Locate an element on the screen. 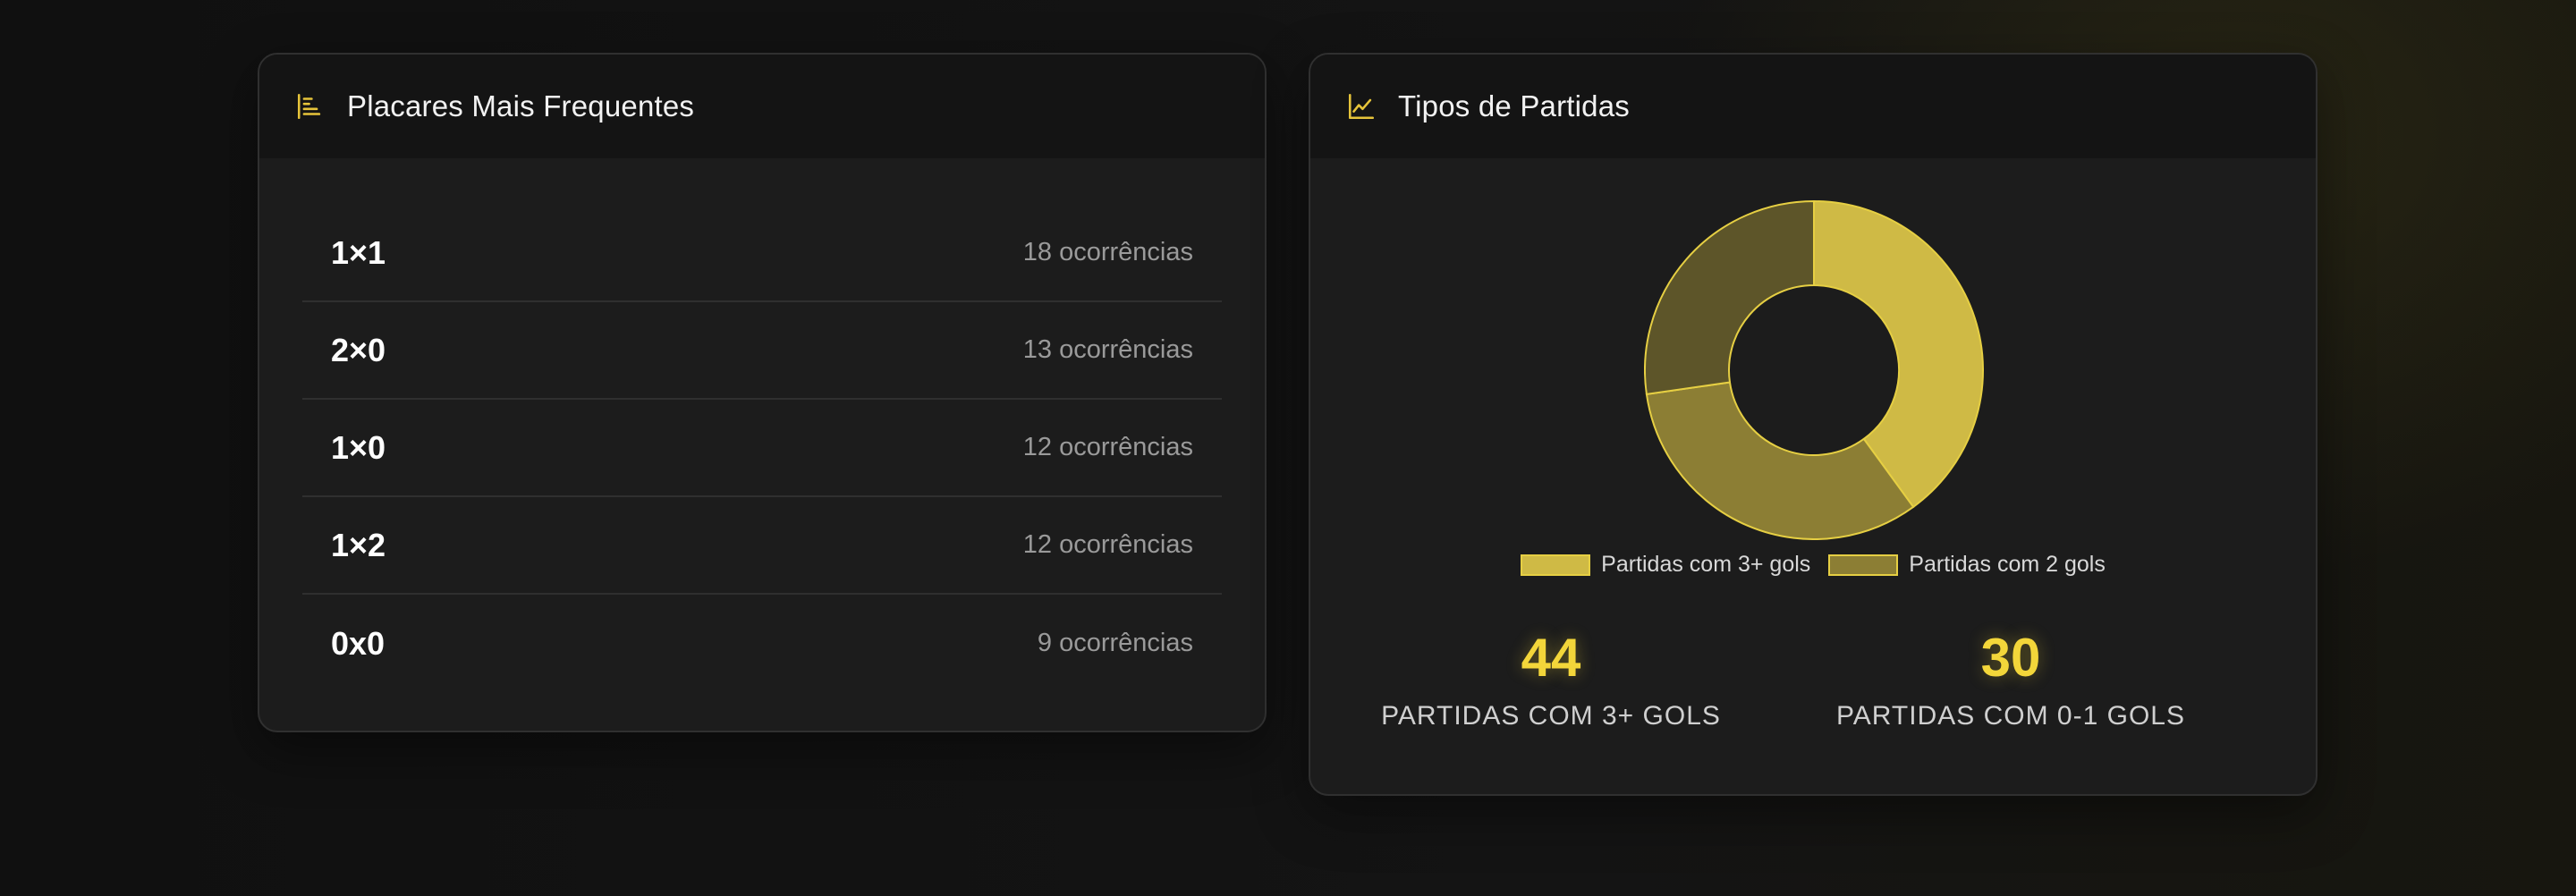  score-row: 1×2 12 ocorrências is located at coordinates (762, 546).